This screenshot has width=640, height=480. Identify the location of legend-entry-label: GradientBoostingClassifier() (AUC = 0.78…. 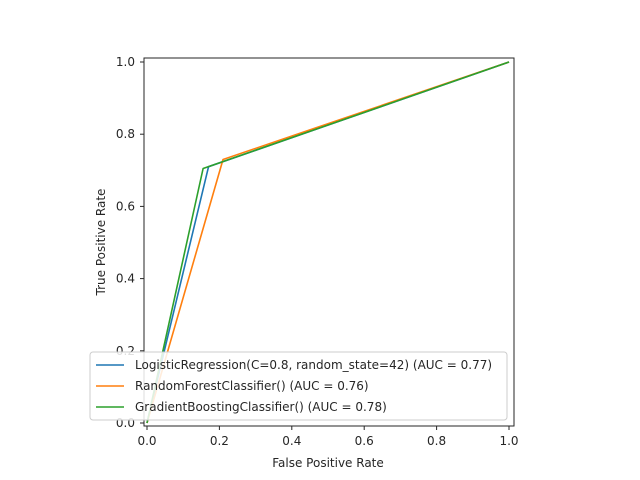
(261, 407).